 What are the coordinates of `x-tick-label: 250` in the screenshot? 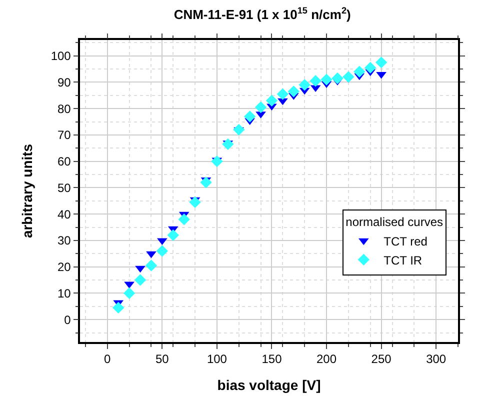 It's located at (381, 359).